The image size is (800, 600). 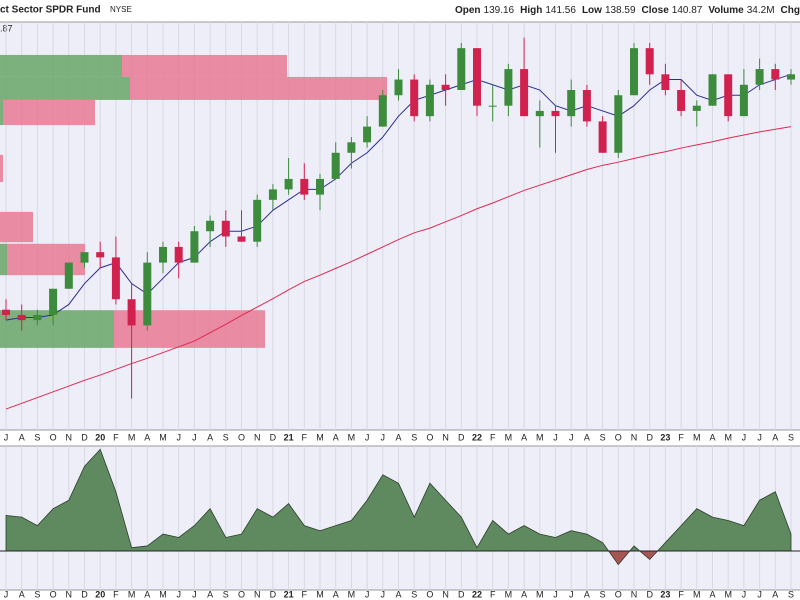 I want to click on quote-value: 34.2M, so click(x=761, y=10).